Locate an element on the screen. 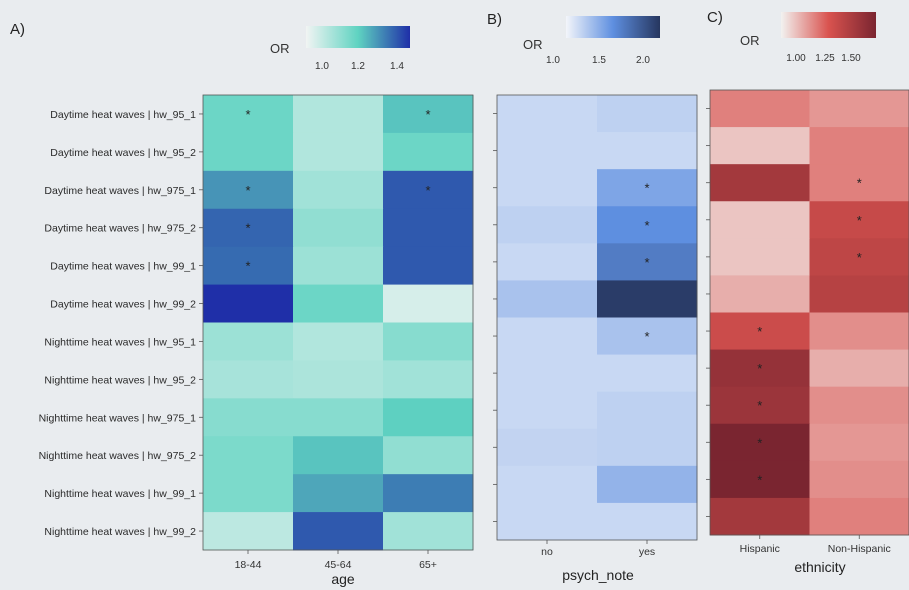  category-label: no is located at coordinates (547, 552).